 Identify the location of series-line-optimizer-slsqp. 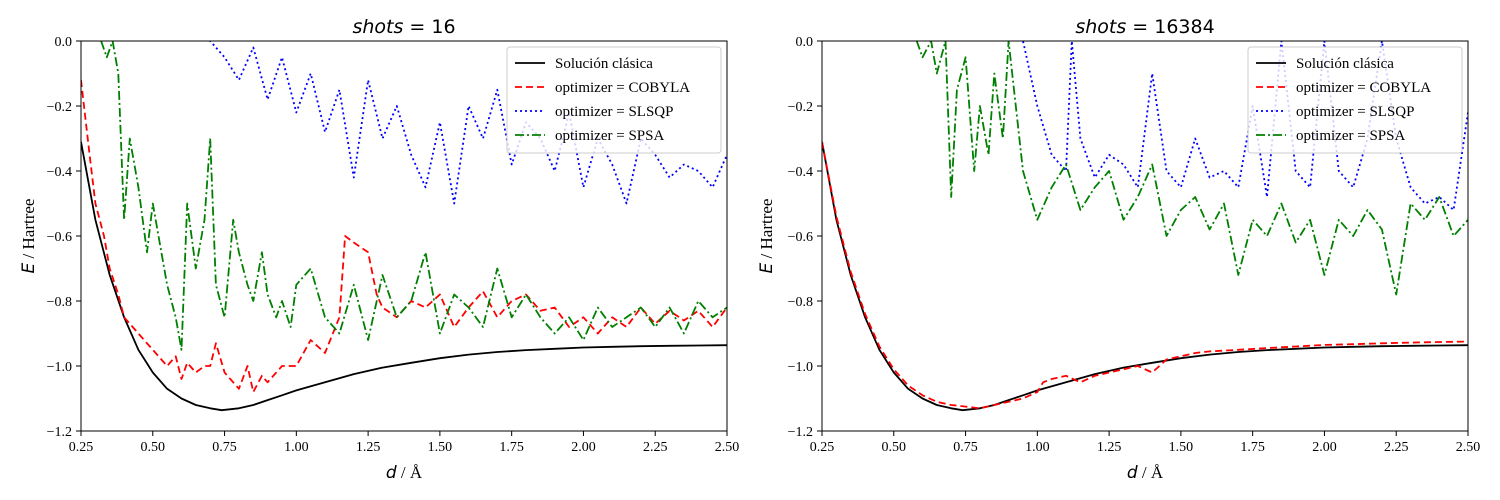
(467, 123).